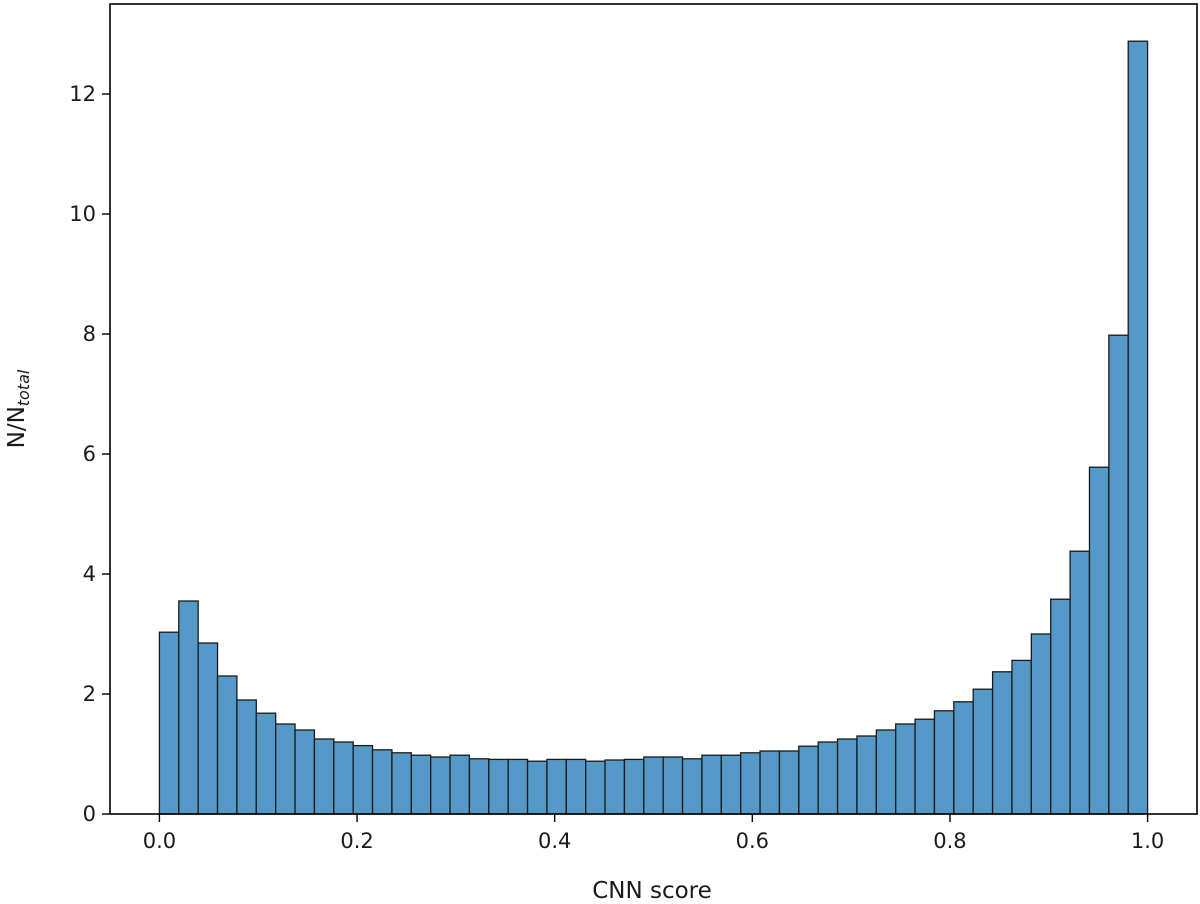 The height and width of the screenshot is (904, 1200). I want to click on y-tick-label: 12, so click(82, 94).